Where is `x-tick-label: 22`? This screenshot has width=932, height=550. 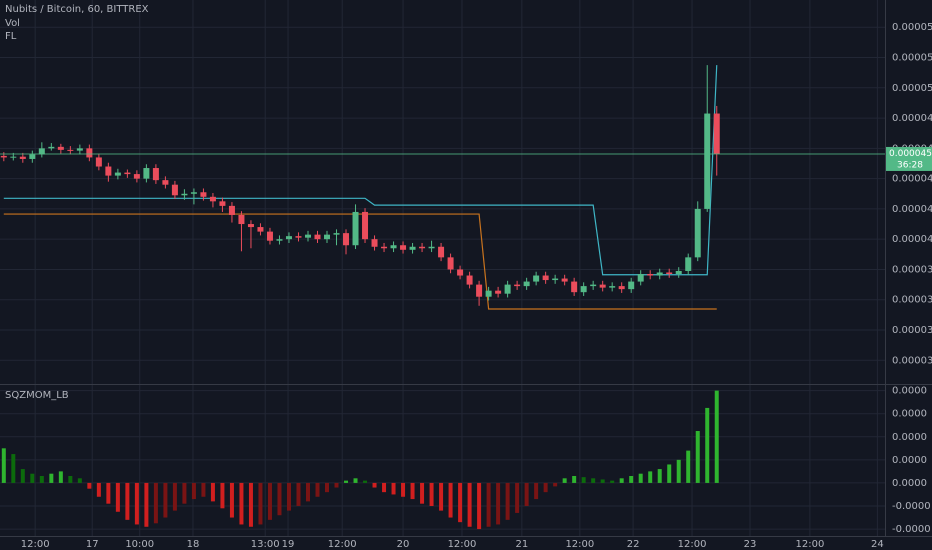
x-tick-label: 22 is located at coordinates (633, 544).